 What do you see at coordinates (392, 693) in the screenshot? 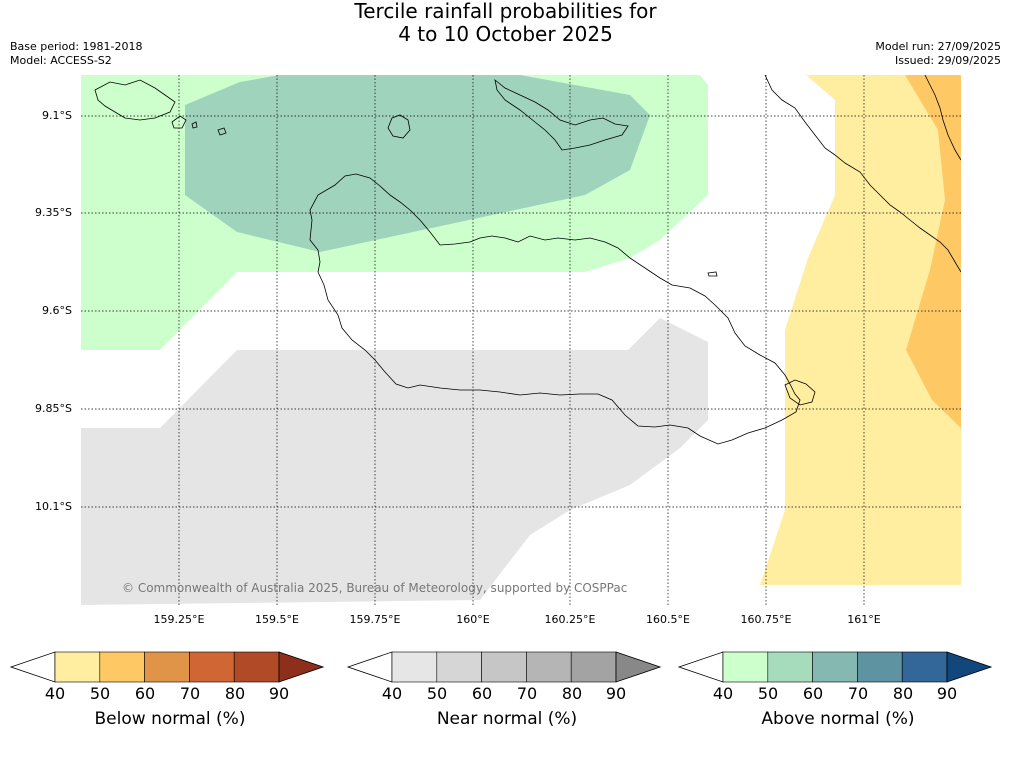
I see `near-normal-tick-40: 40` at bounding box center [392, 693].